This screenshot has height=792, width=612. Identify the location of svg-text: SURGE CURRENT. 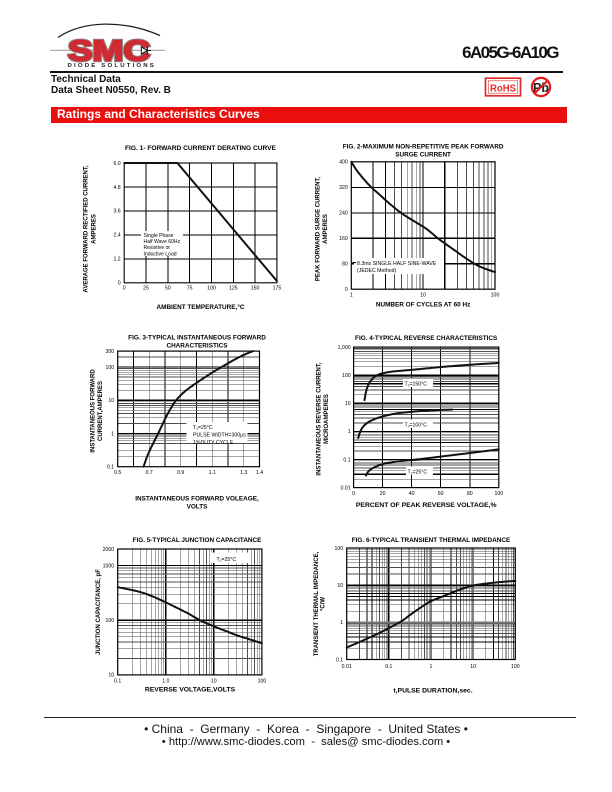
(423, 155).